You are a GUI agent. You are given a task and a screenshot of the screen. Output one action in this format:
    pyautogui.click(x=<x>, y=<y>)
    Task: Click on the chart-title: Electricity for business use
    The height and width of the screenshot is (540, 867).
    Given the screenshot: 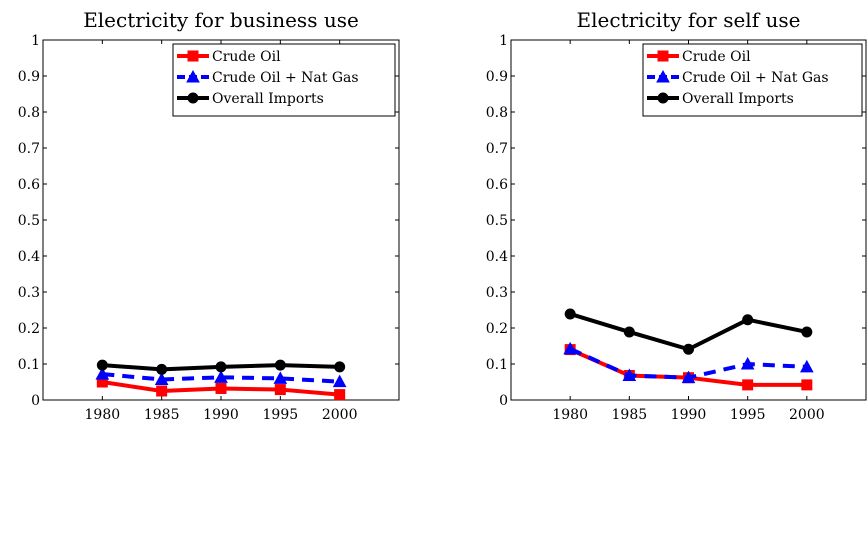 What is the action you would take?
    pyautogui.click(x=221, y=20)
    